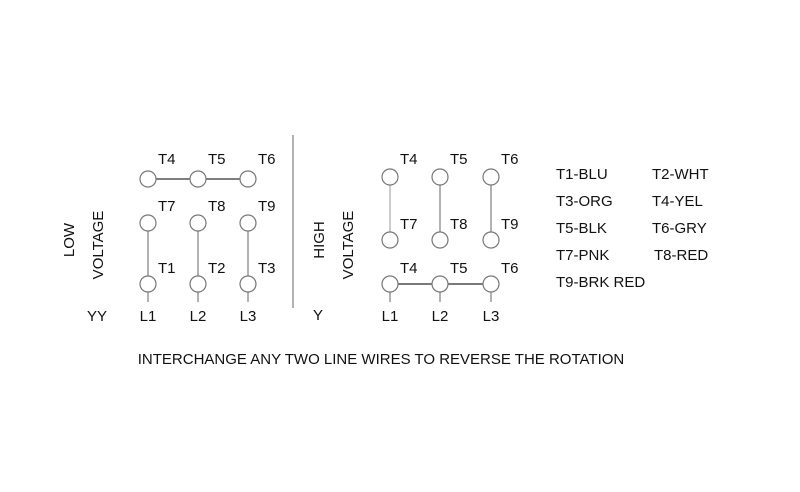  What do you see at coordinates (167, 268) in the screenshot?
I see `terminal-label: T1` at bounding box center [167, 268].